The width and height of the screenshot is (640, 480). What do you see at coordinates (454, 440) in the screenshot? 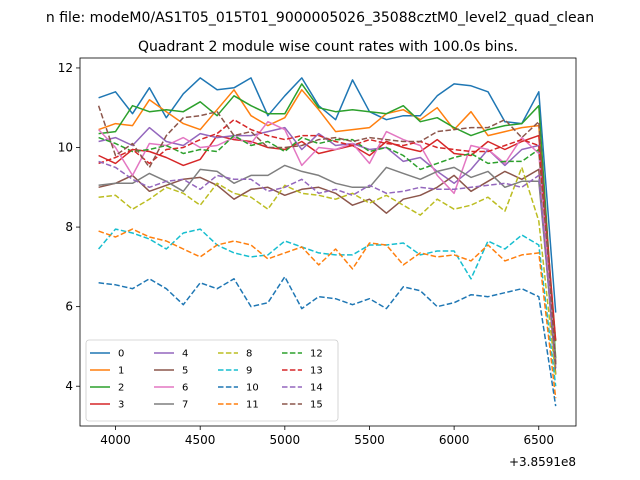
I see `x-tick-label: 6000` at bounding box center [454, 440].